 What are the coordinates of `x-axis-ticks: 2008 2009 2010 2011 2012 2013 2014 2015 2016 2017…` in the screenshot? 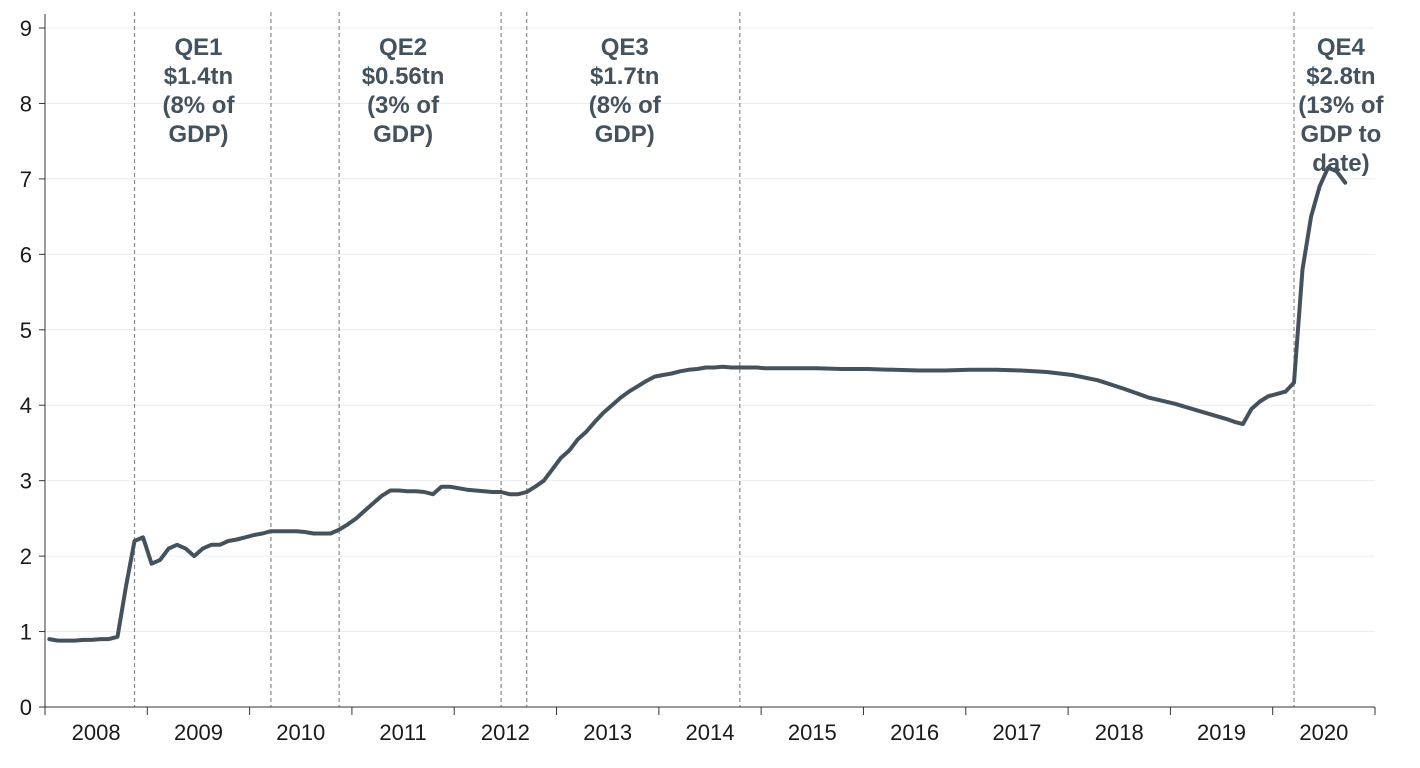 It's located at (710, 726).